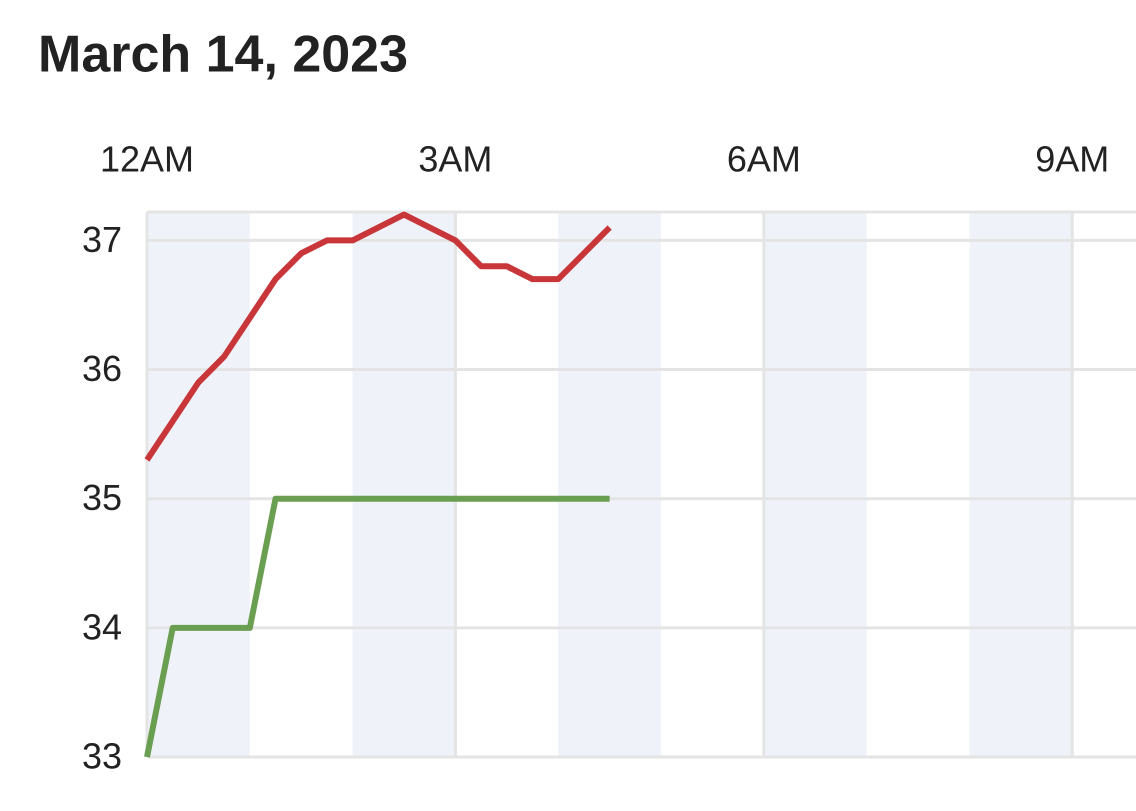  I want to click on y-tick-label: 34, so click(102, 626).